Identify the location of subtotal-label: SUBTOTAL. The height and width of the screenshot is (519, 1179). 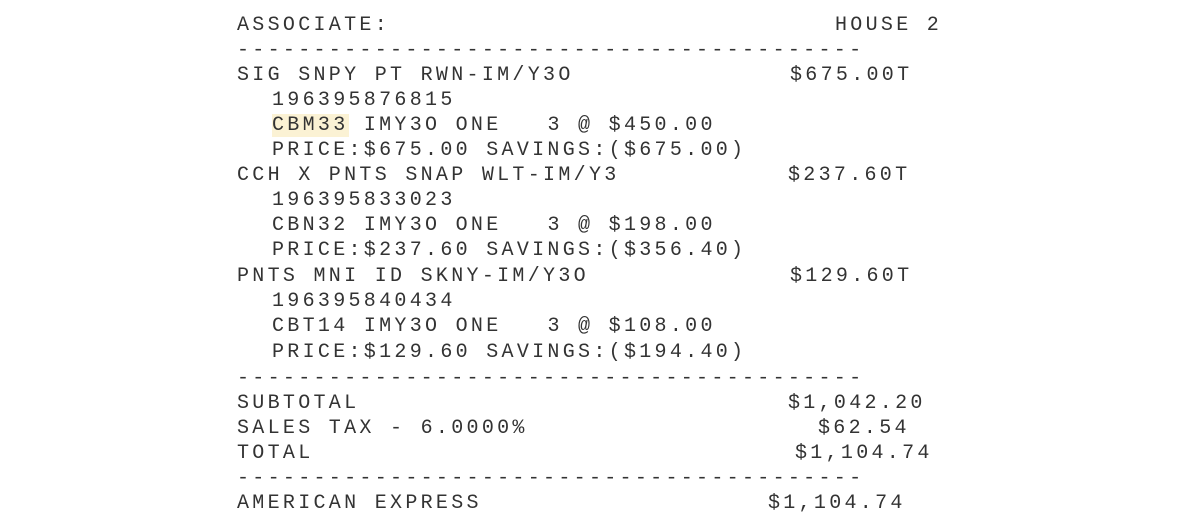
(298, 403).